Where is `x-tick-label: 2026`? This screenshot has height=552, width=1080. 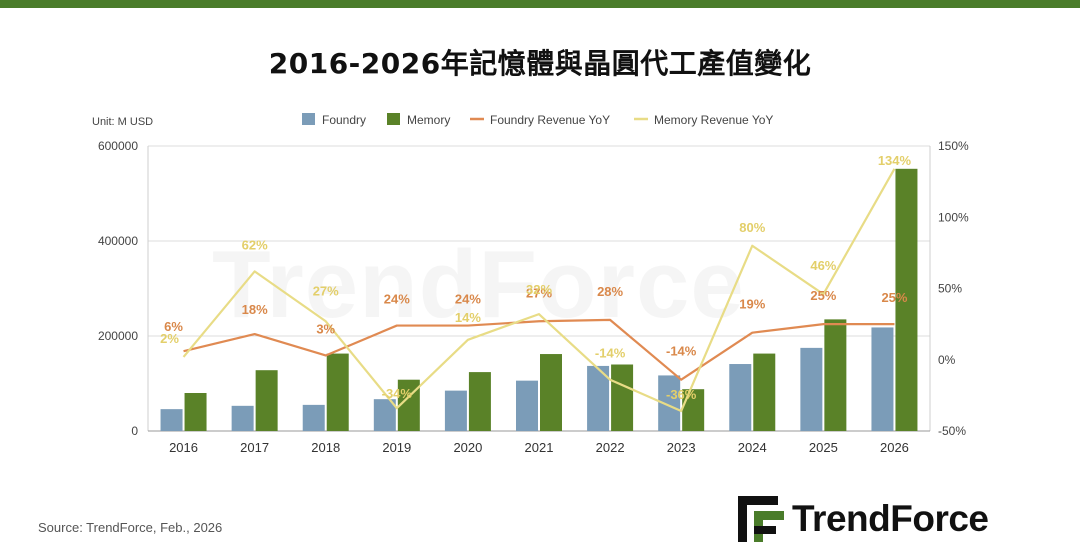
x-tick-label: 2026 is located at coordinates (894, 447).